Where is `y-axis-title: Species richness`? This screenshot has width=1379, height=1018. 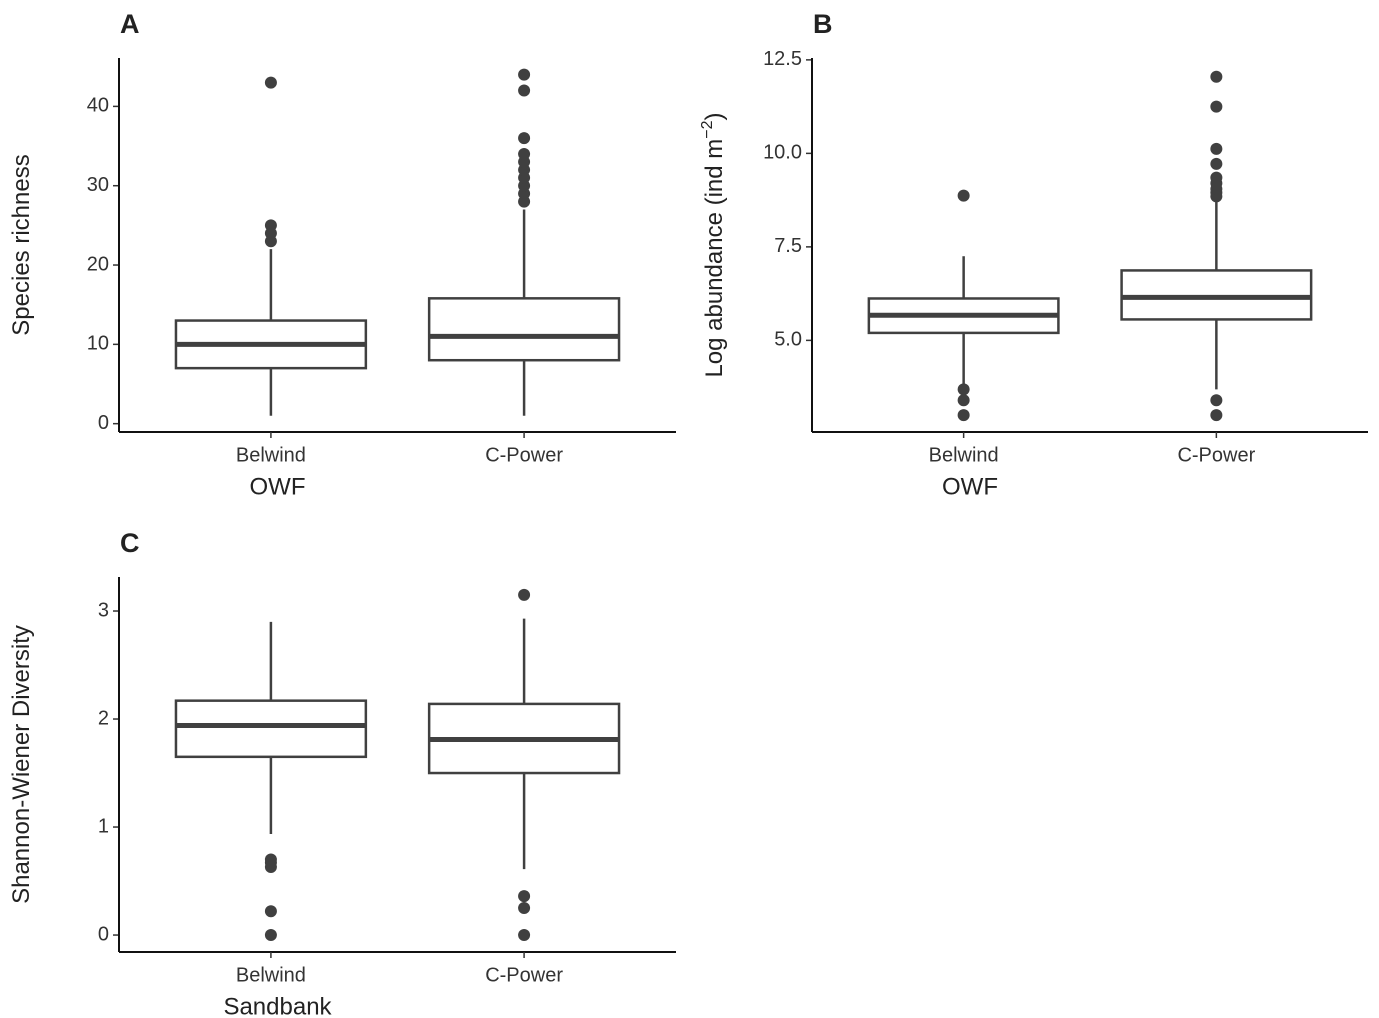
y-axis-title: Species richness is located at coordinates (21, 244).